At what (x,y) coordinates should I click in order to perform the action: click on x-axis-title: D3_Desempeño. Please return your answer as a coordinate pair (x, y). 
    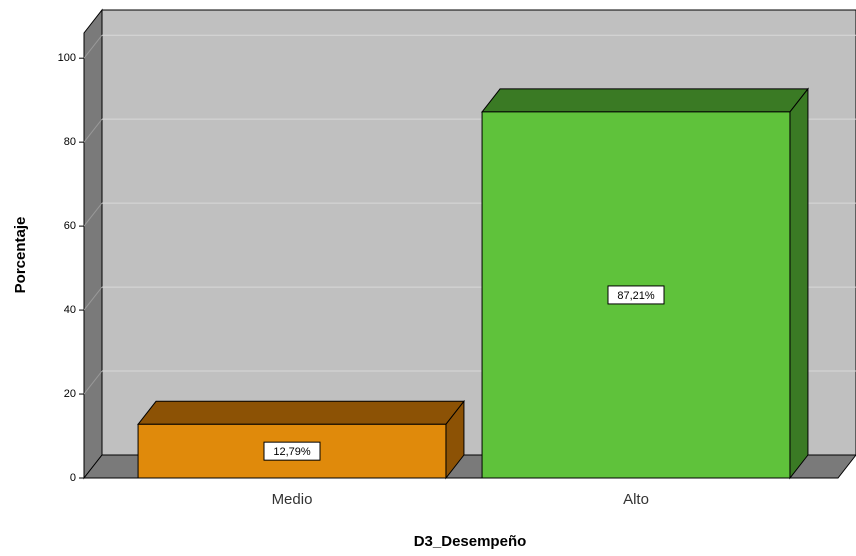
    Looking at the image, I should click on (470, 541).